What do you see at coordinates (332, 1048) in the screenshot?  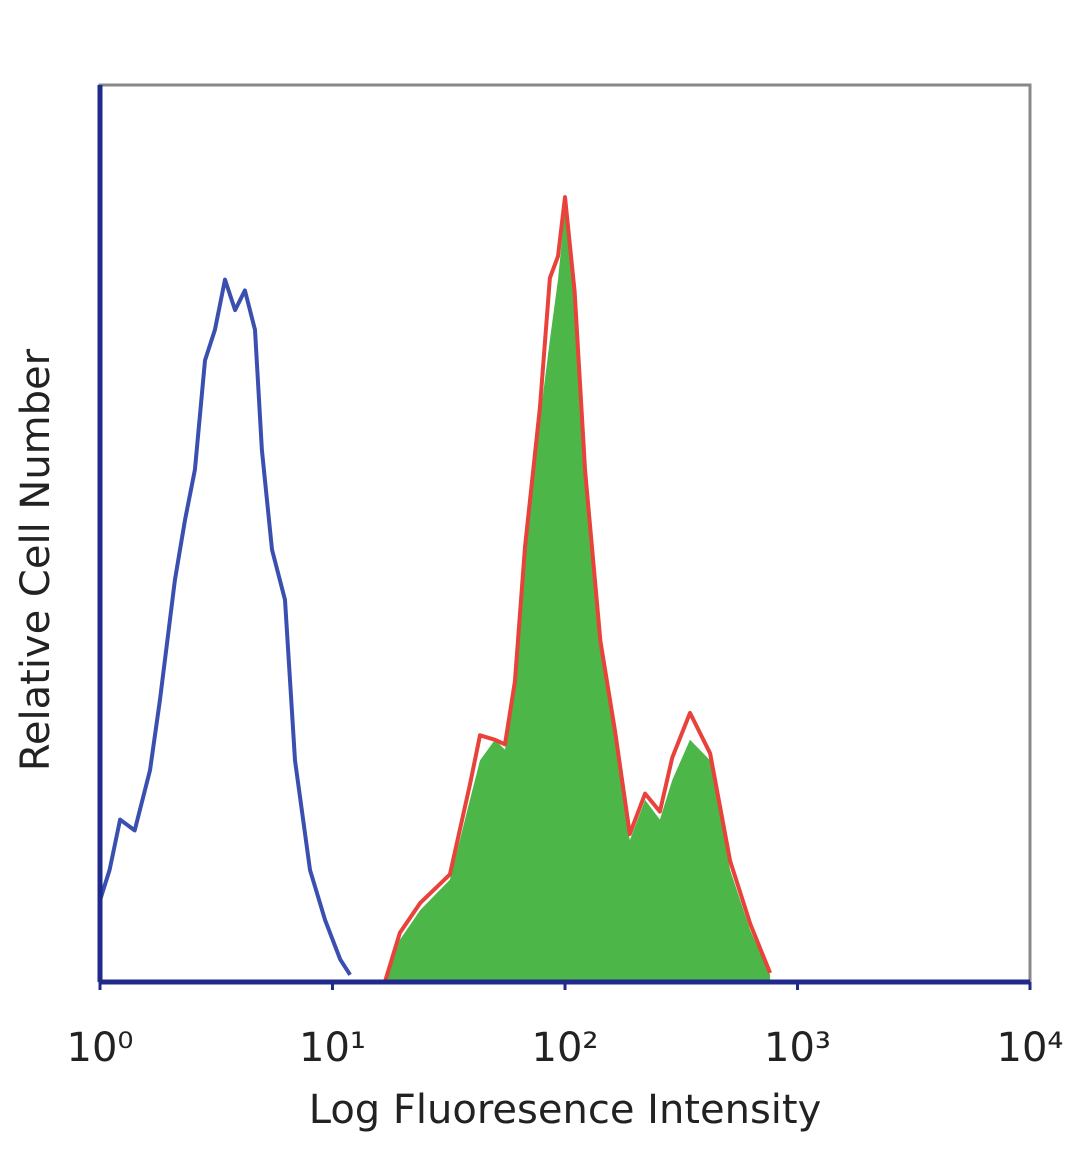 I see `x-tick-label: 10¹` at bounding box center [332, 1048].